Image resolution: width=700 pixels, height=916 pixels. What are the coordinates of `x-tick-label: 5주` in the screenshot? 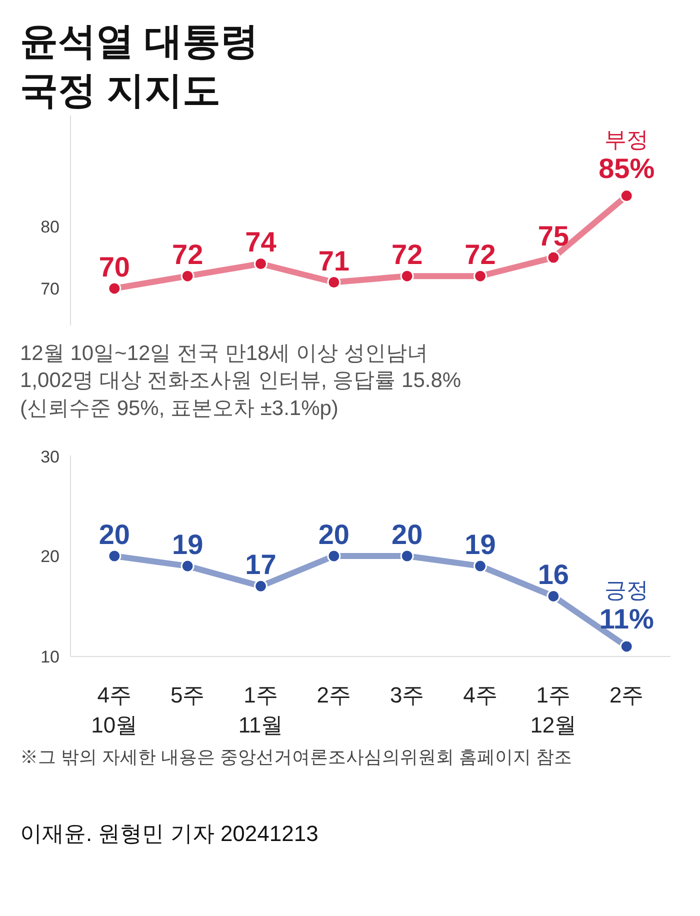 It's located at (187, 695).